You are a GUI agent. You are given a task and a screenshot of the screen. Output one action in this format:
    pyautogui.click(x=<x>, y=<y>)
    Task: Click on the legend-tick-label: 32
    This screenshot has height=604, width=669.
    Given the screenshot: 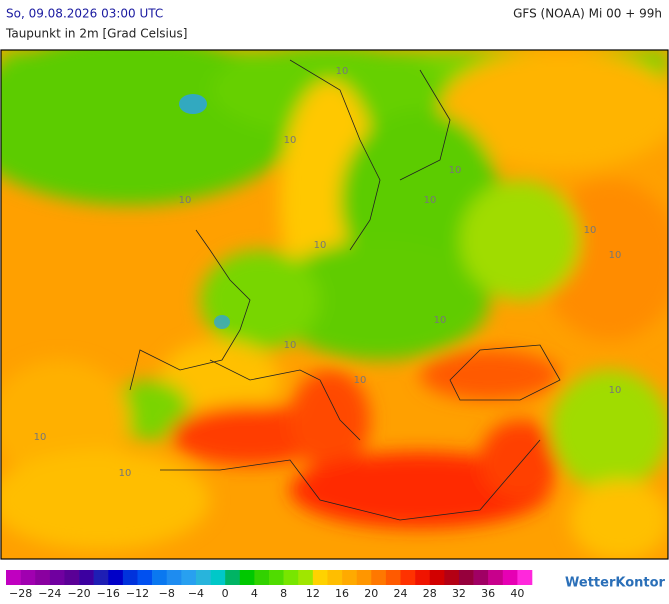 What is the action you would take?
    pyautogui.click(x=459, y=593)
    